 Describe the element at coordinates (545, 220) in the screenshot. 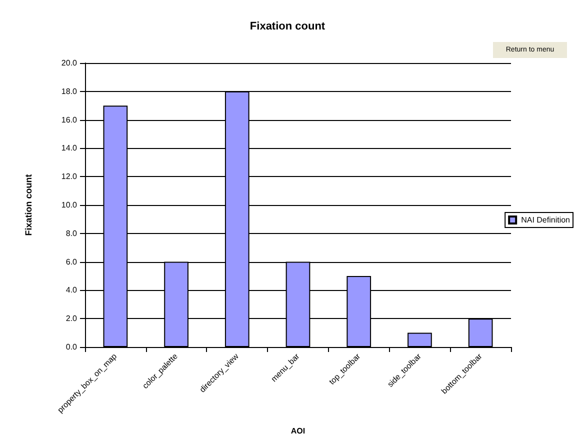

I see `legend-label: NAI Definition` at that location.